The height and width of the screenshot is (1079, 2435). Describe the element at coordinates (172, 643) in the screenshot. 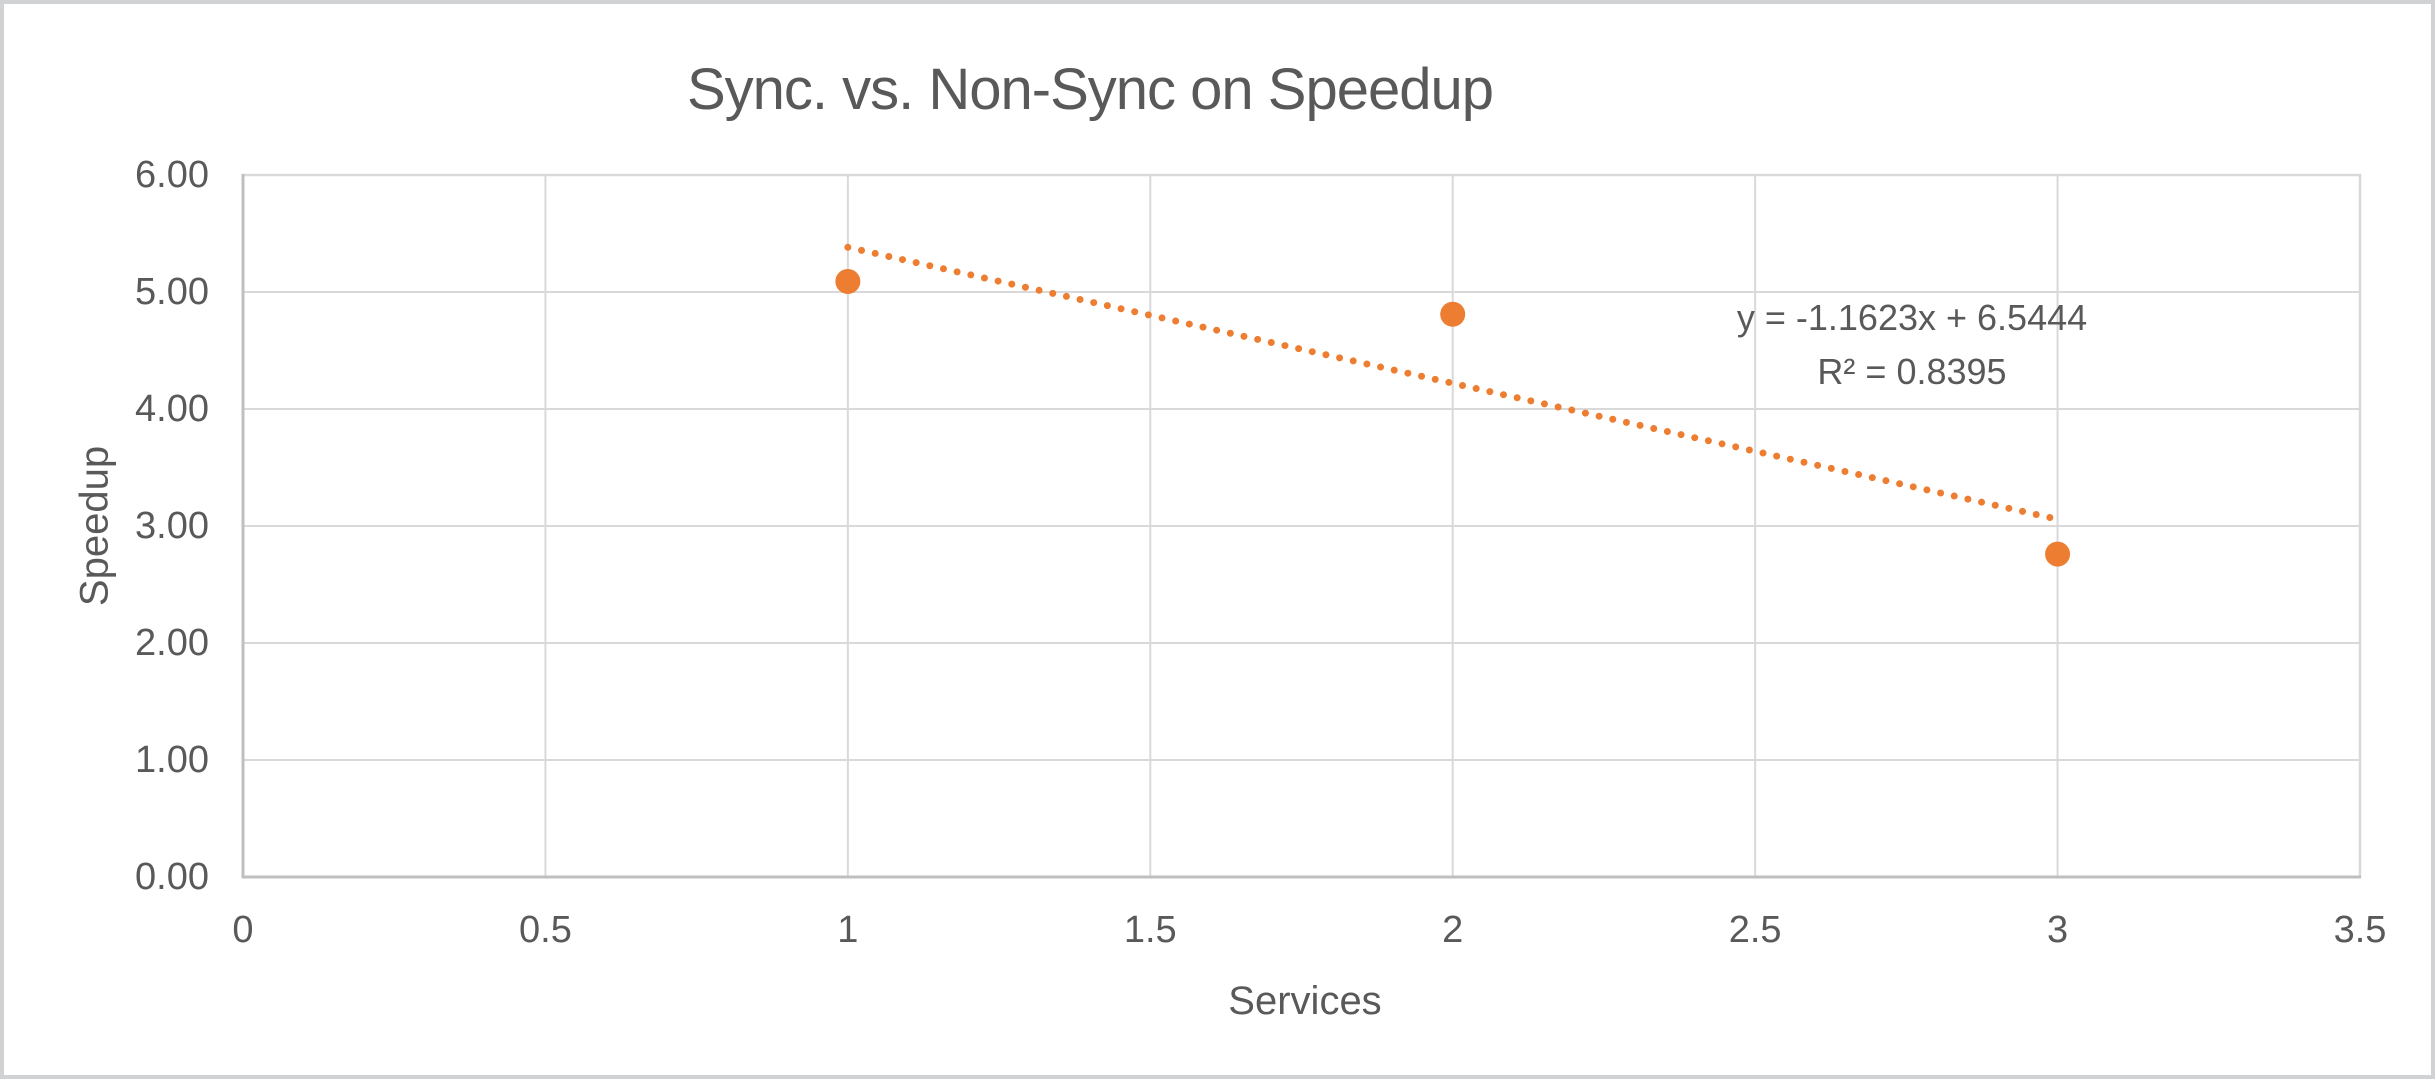

I see `y-tick-label: 2.00` at that location.